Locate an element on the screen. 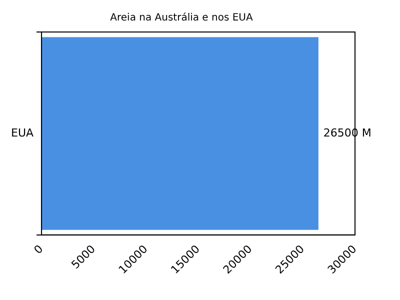  chart-title: Areia na Austrália e nos EUA is located at coordinates (181, 18).